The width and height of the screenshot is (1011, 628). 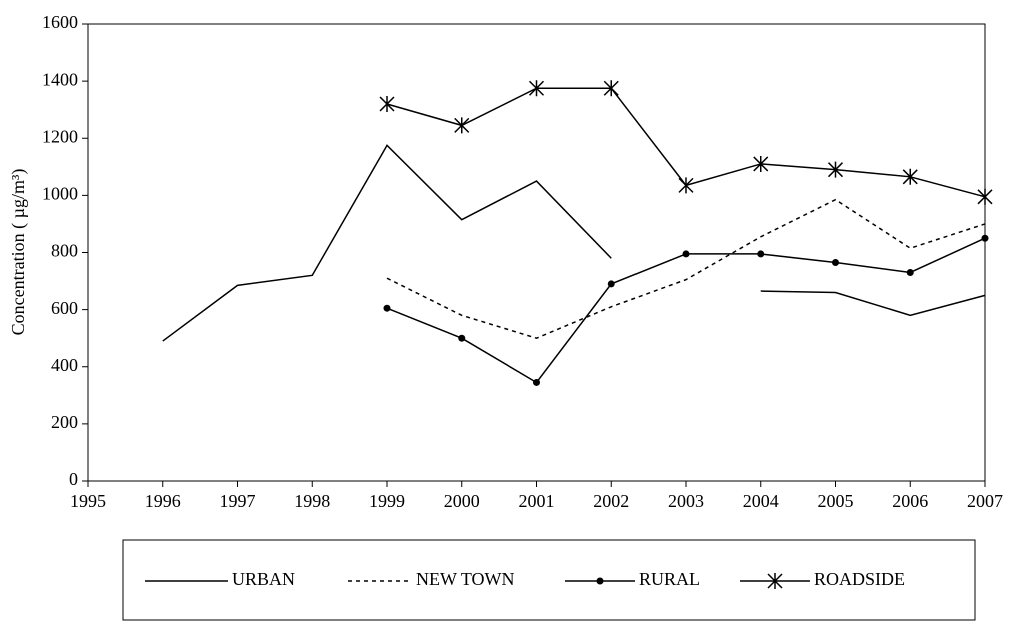 I want to click on x-tick-label: 1999, so click(x=387, y=501).